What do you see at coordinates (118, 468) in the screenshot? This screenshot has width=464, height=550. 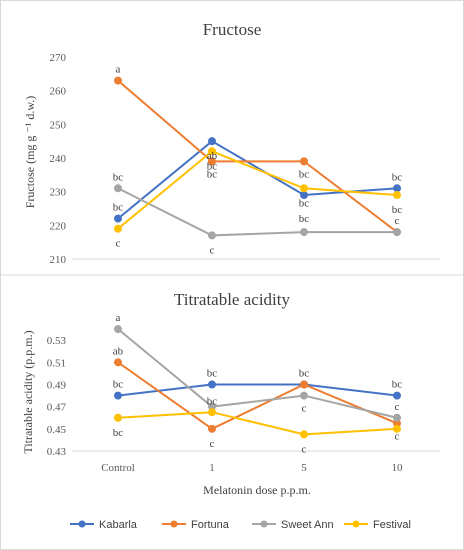 I see `x-tick-label: Control` at bounding box center [118, 468].